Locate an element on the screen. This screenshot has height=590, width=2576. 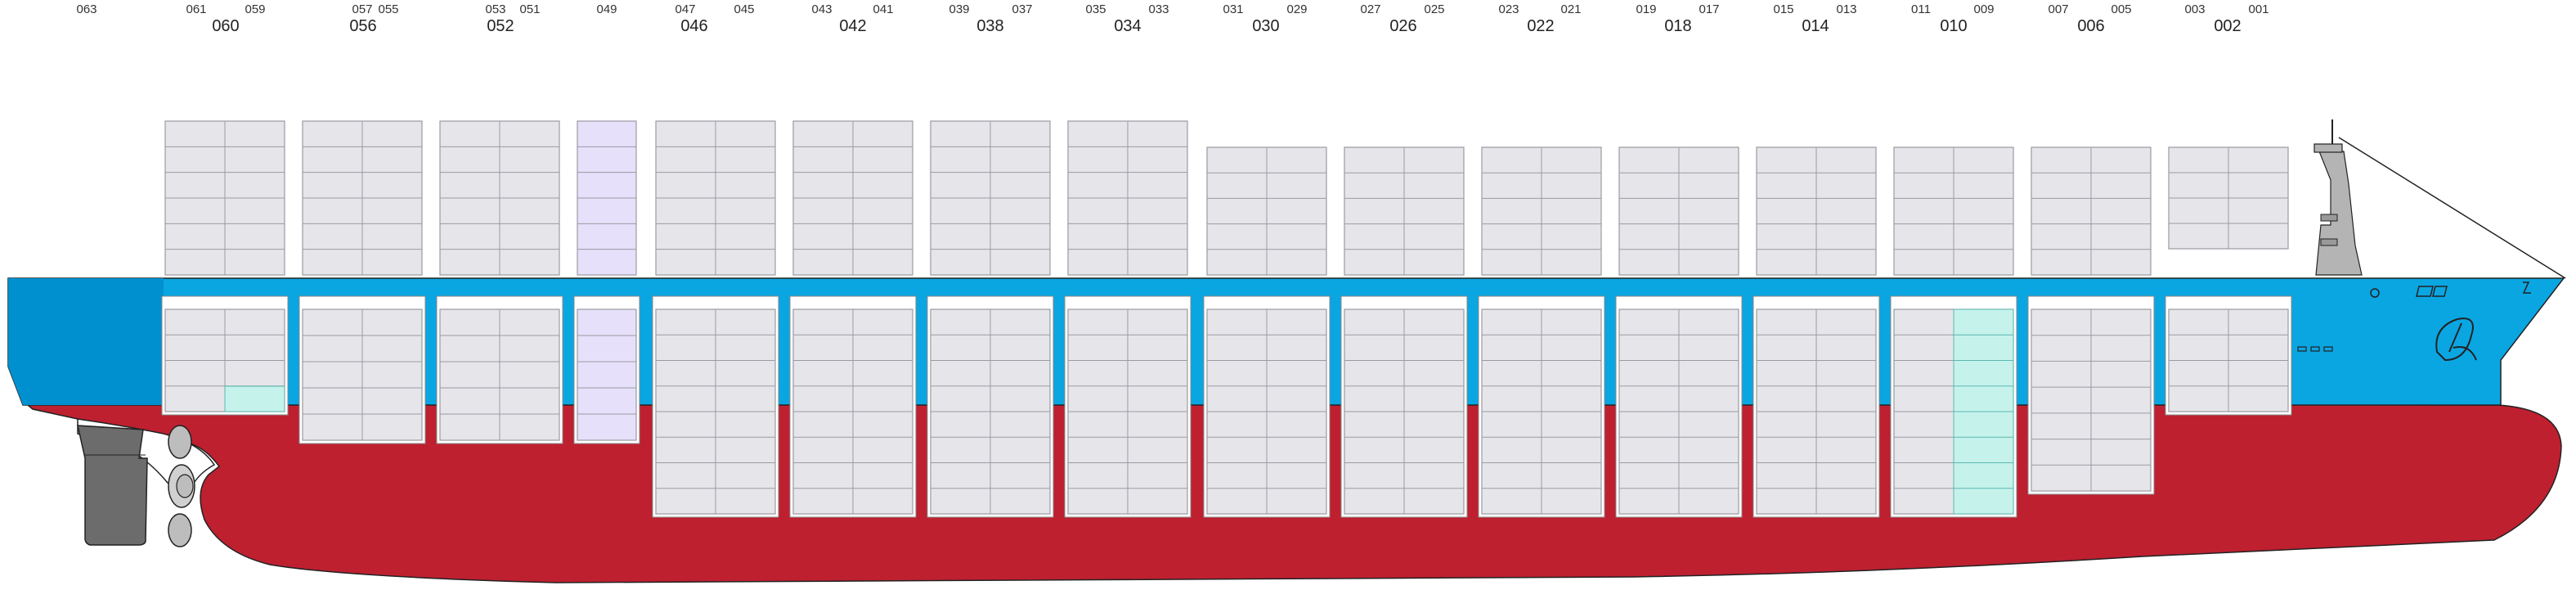
highlight-slot is located at coordinates (254, 398).